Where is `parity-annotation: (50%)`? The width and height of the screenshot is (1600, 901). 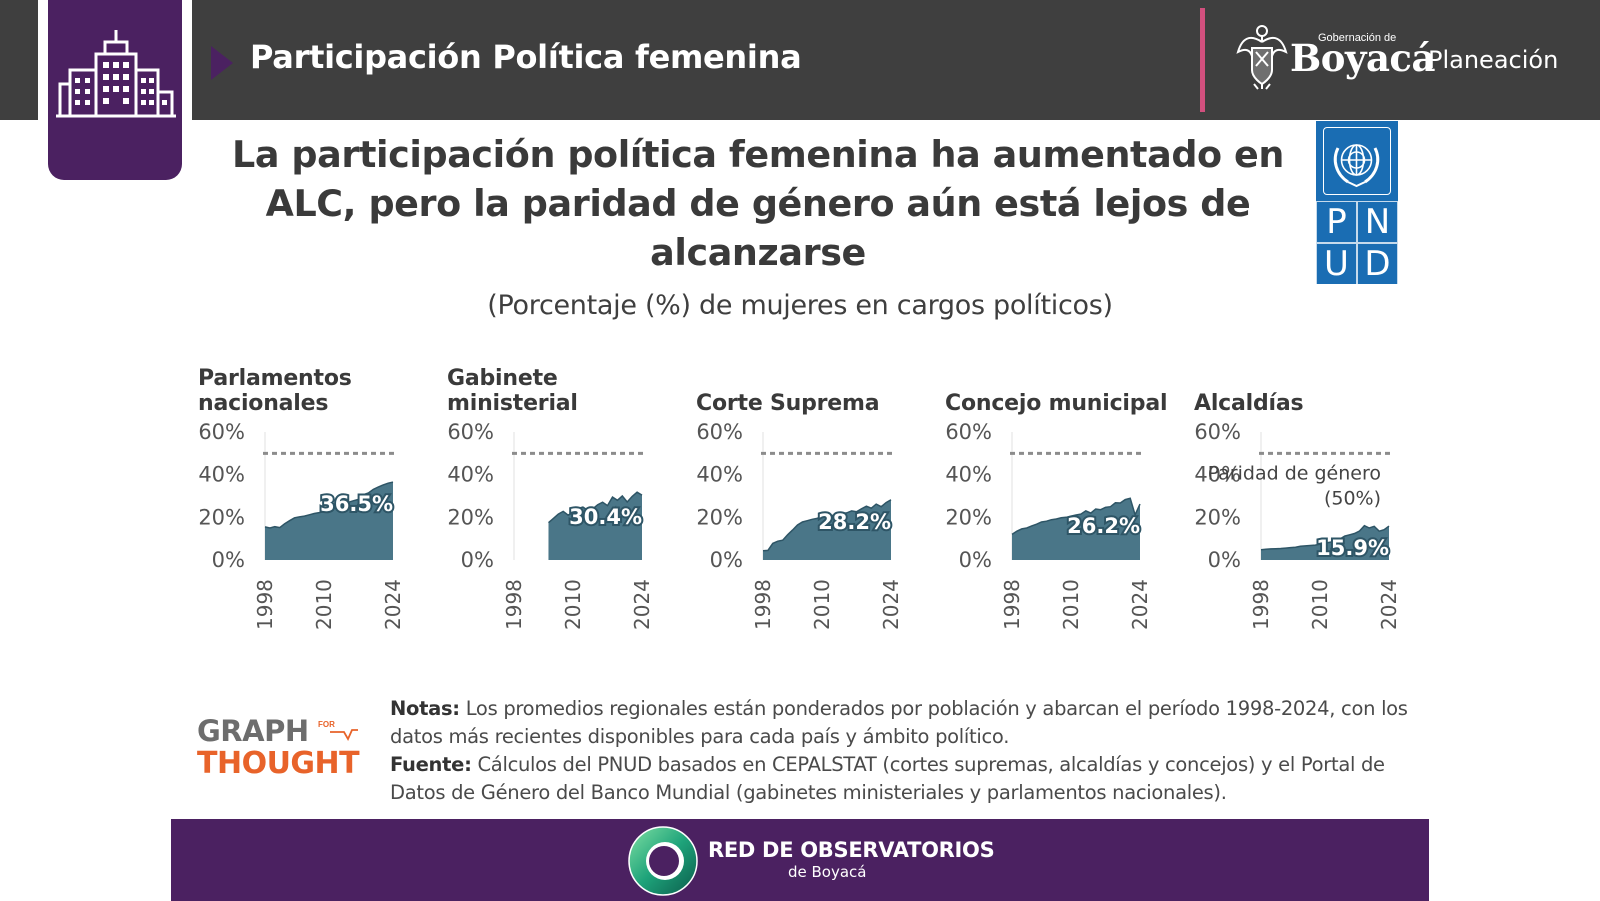
parity-annotation: (50%) is located at coordinates (1352, 498).